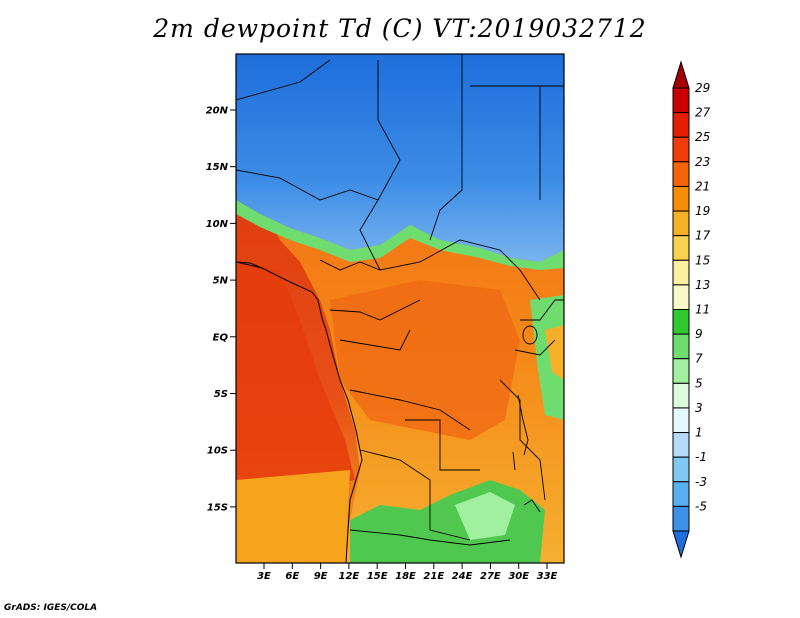  I want to click on lon-tick-label: 21E, so click(433, 576).